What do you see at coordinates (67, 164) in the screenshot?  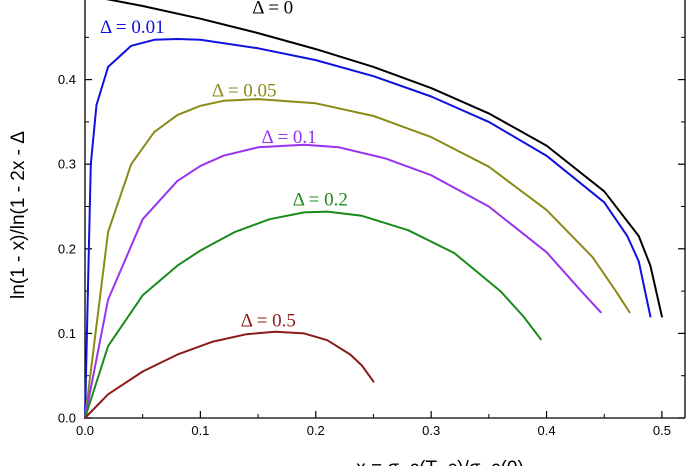 I see `y-tick-label: 0.3` at bounding box center [67, 164].